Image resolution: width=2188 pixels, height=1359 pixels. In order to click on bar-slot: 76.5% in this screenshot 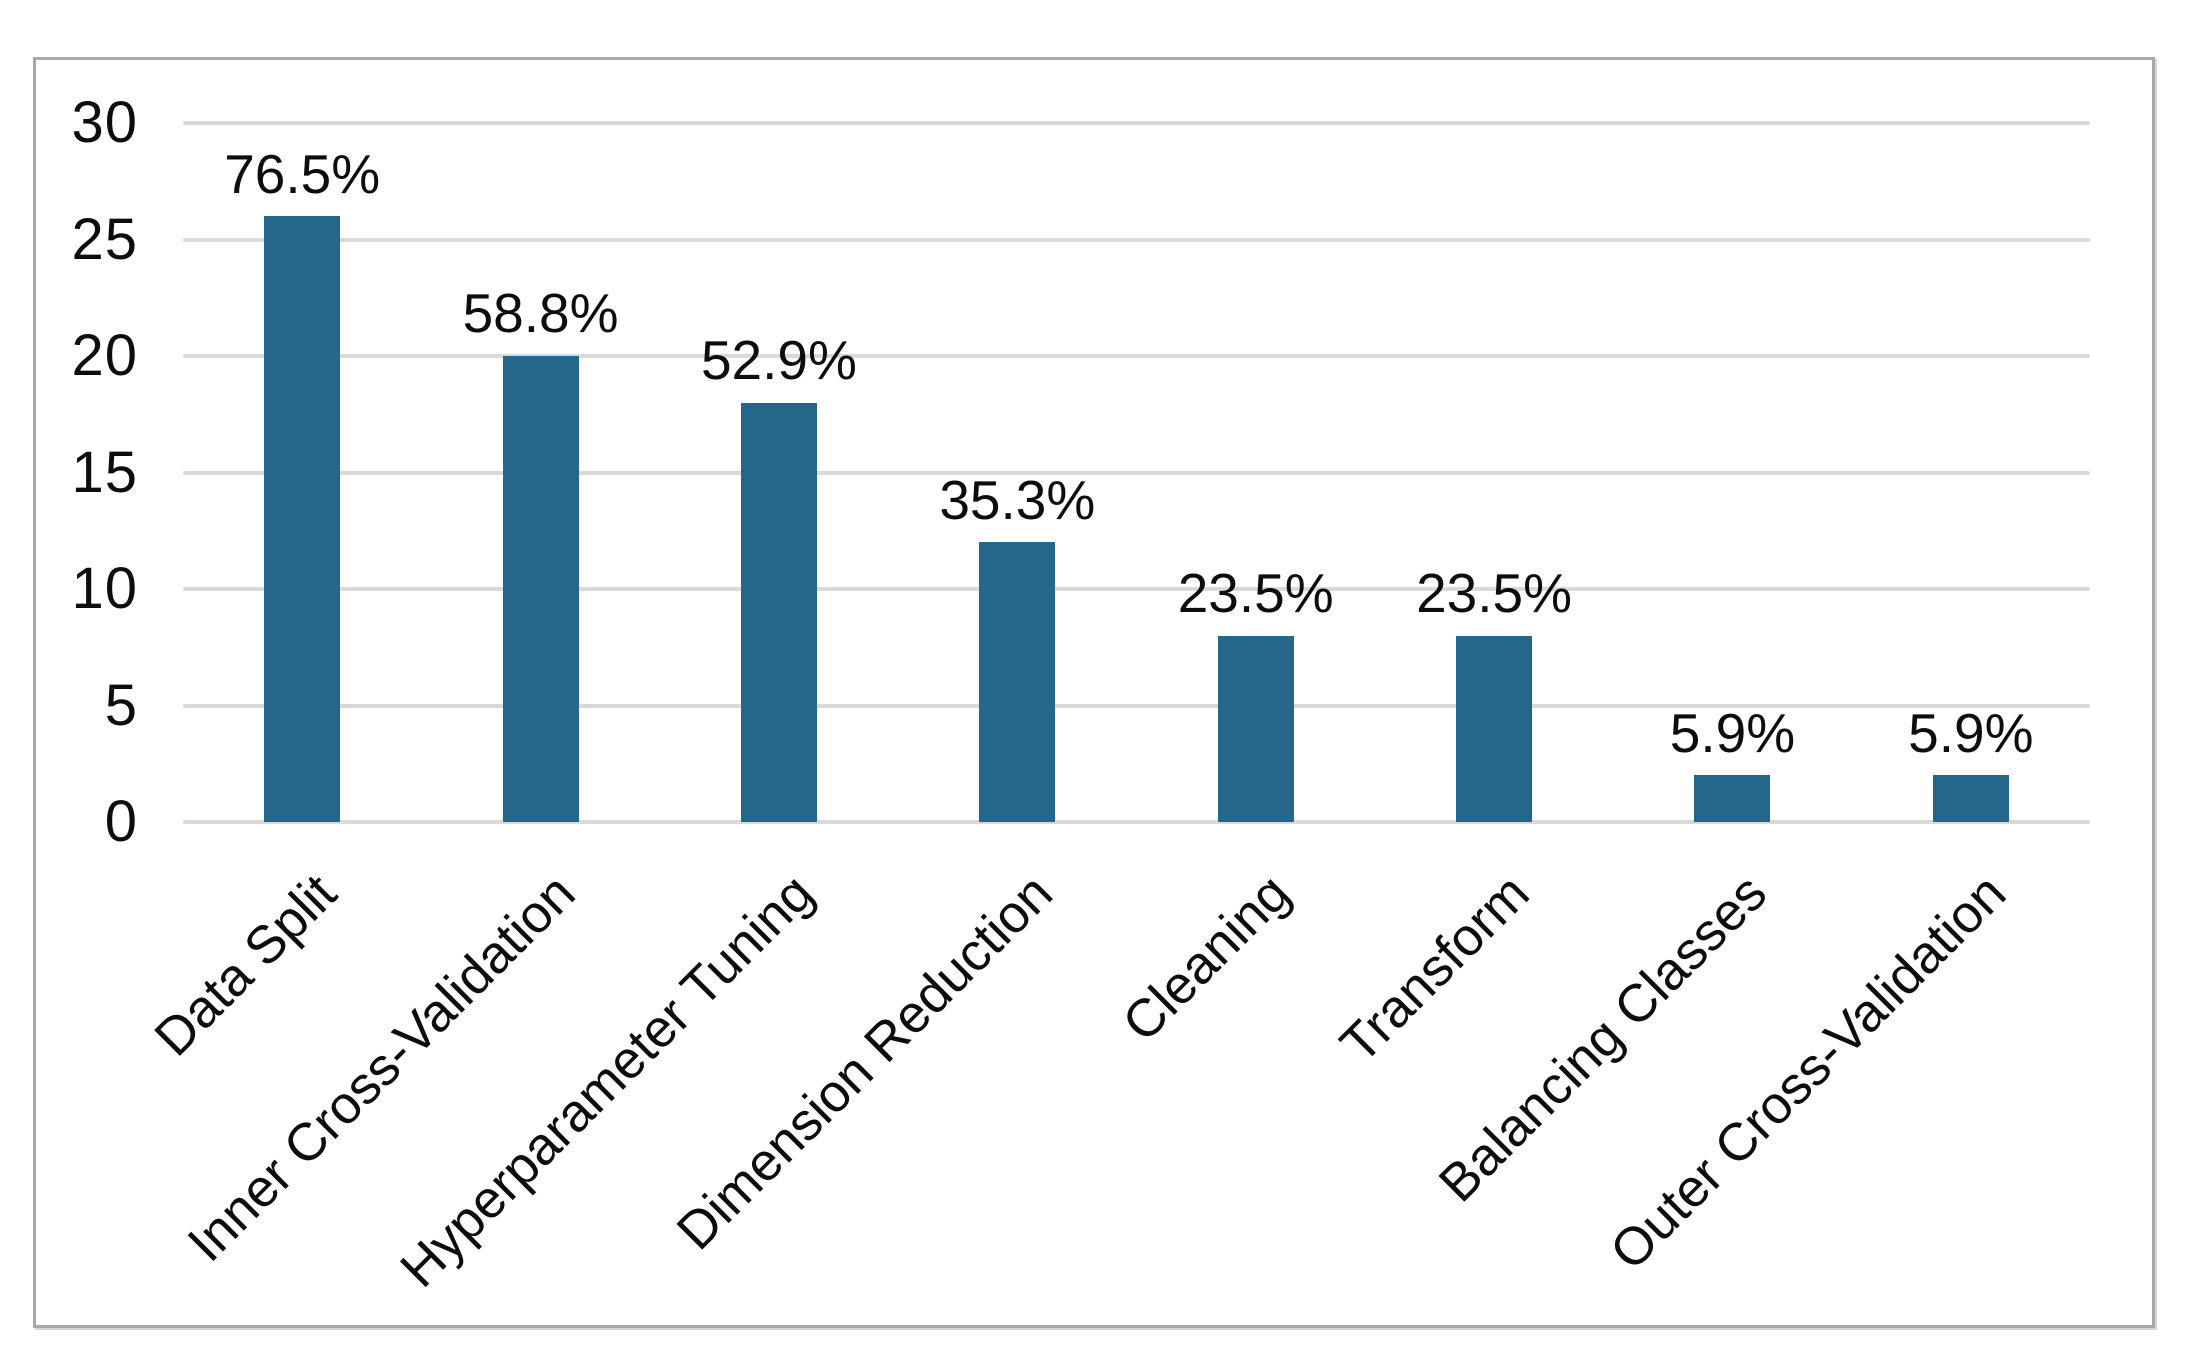, I will do `click(302, 472)`.